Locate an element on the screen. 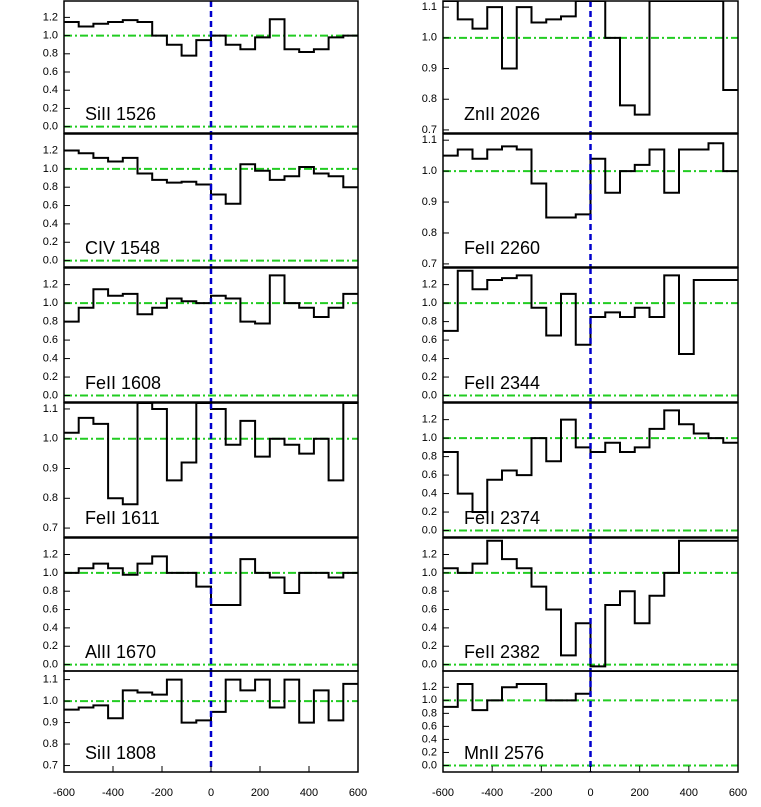 The height and width of the screenshot is (807, 761). line-label: AlII 1670 is located at coordinates (120, 652).